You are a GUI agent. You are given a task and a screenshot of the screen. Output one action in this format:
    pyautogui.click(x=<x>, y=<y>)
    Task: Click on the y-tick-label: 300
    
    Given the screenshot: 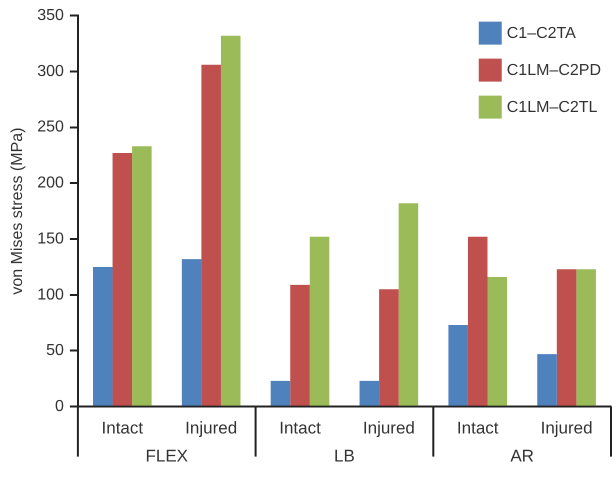 What is the action you would take?
    pyautogui.click(x=50, y=71)
    